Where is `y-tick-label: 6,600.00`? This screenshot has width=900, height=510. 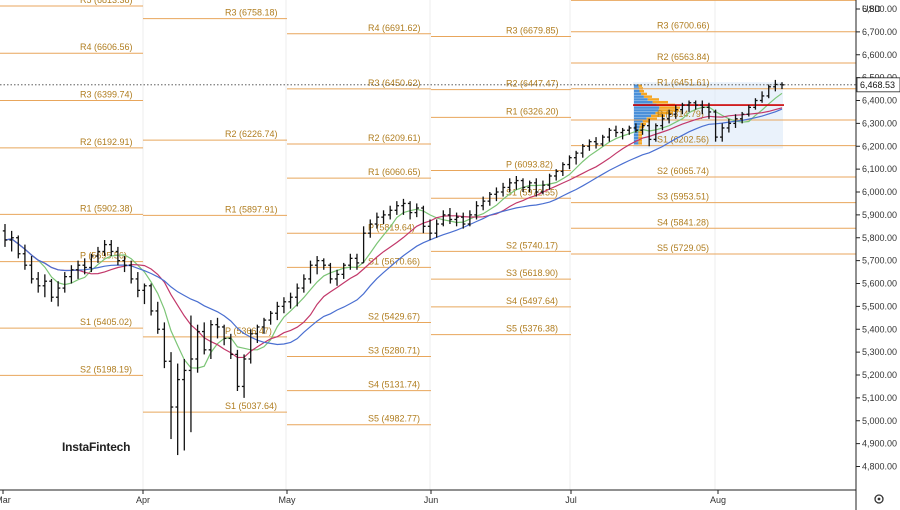 y-tick-label: 6,600.00 is located at coordinates (879, 55).